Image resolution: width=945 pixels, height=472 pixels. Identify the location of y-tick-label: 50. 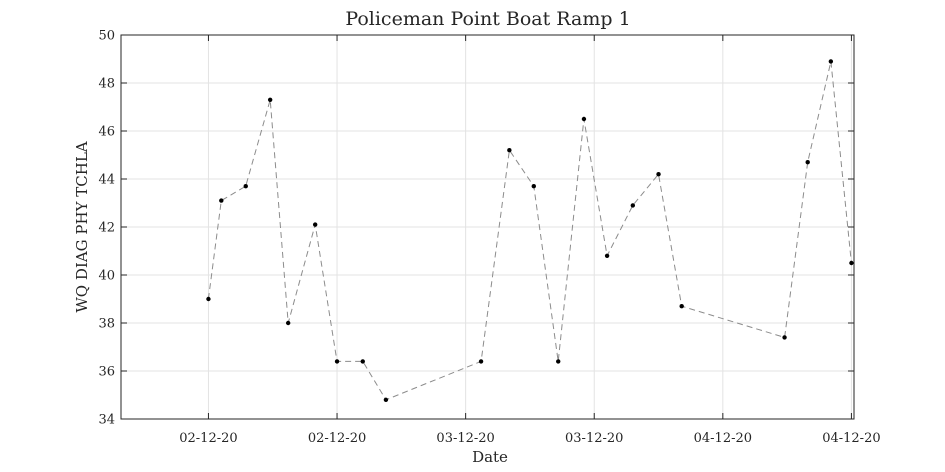
(106, 36).